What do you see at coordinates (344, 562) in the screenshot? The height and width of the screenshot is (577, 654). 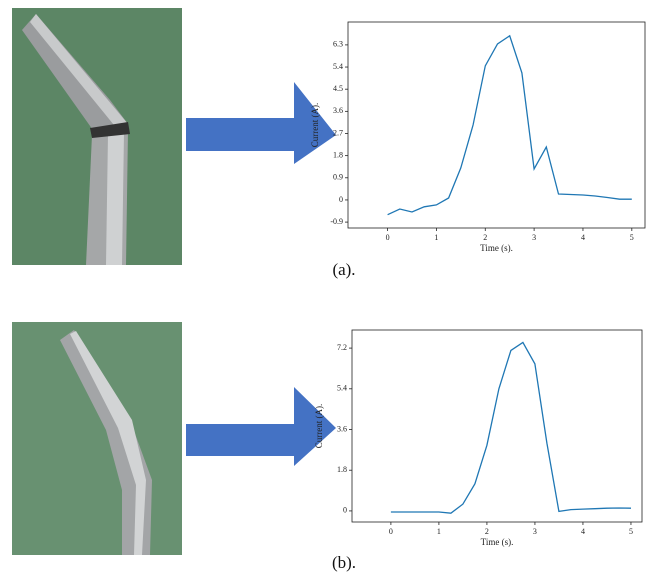 I see `caption: (b).` at bounding box center [344, 562].